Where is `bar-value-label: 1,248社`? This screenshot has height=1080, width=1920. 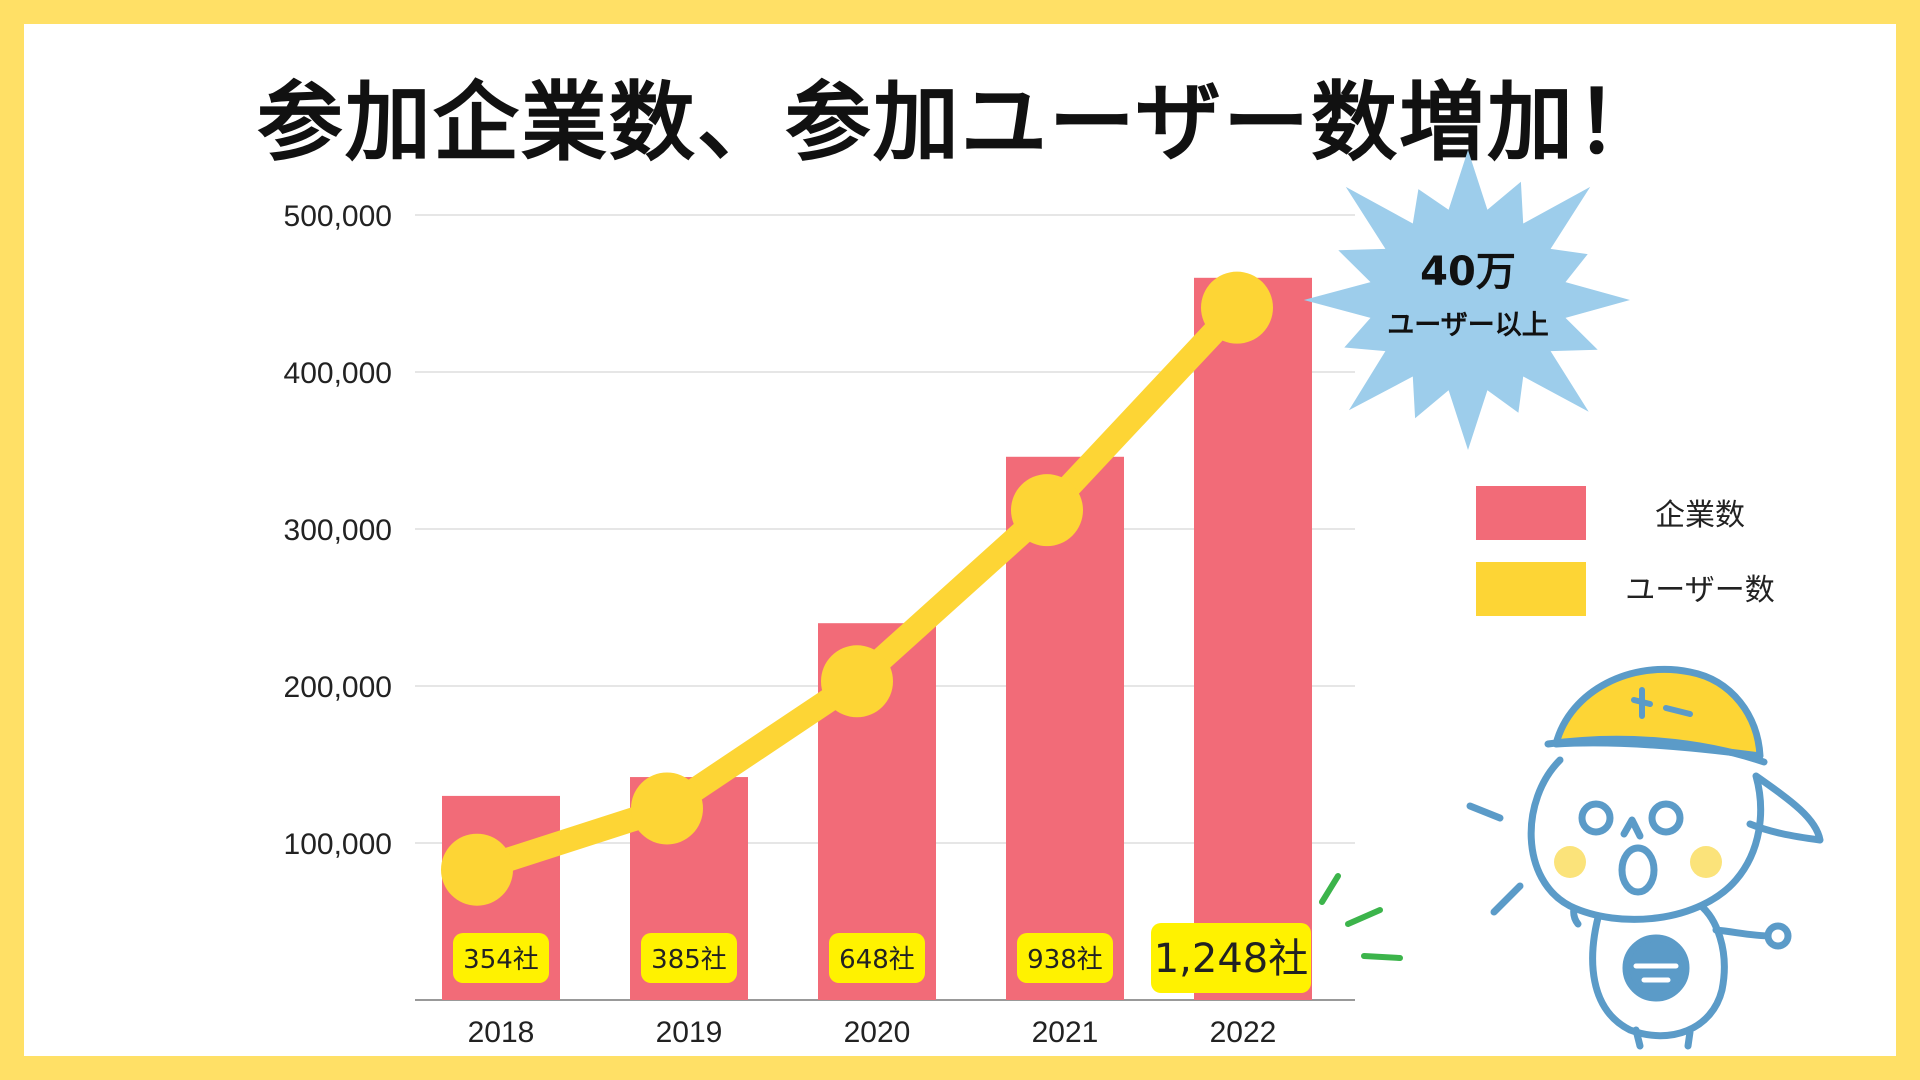
bar-value-label: 1,248社 is located at coordinates (1231, 959).